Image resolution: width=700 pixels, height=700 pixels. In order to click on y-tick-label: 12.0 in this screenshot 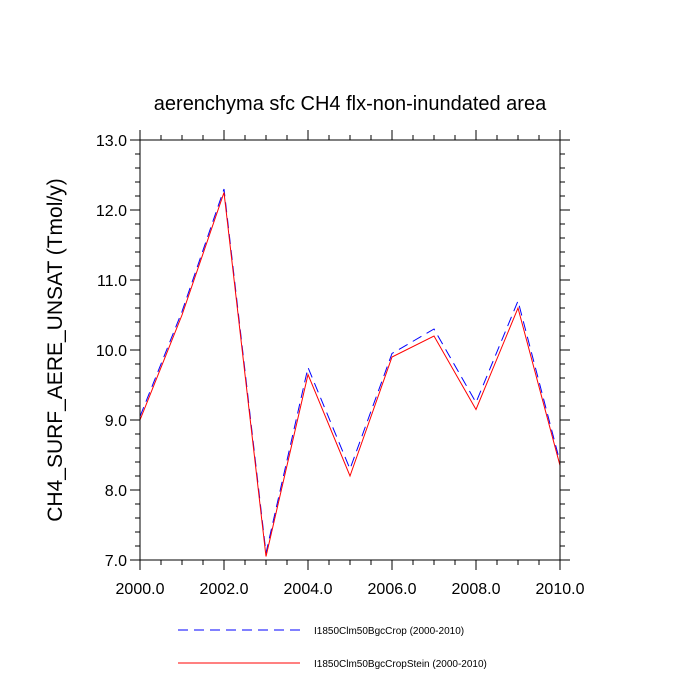, I will do `click(111, 211)`.